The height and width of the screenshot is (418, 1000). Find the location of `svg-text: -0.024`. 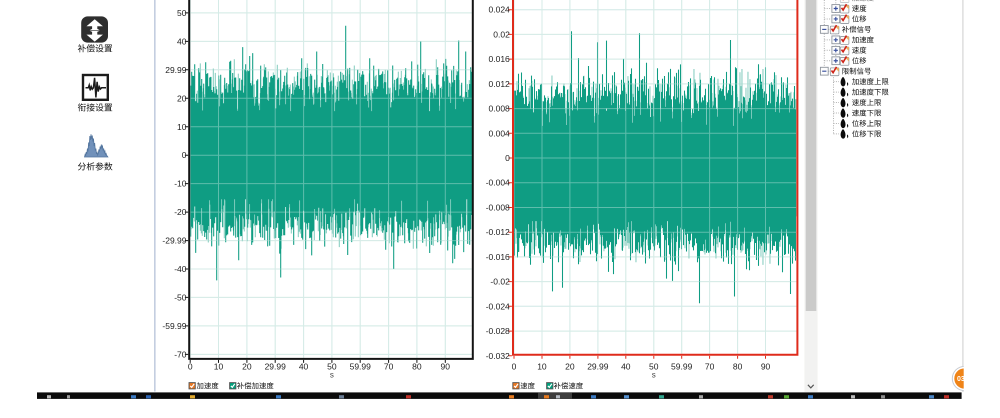

svg-text: -0.024 is located at coordinates (498, 306).